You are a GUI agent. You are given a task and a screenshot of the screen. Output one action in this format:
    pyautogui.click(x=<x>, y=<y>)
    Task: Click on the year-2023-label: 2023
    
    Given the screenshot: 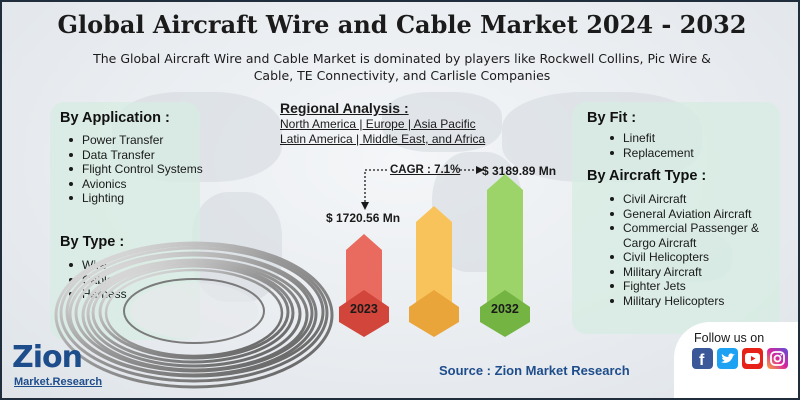 What is the action you would take?
    pyautogui.click(x=364, y=309)
    